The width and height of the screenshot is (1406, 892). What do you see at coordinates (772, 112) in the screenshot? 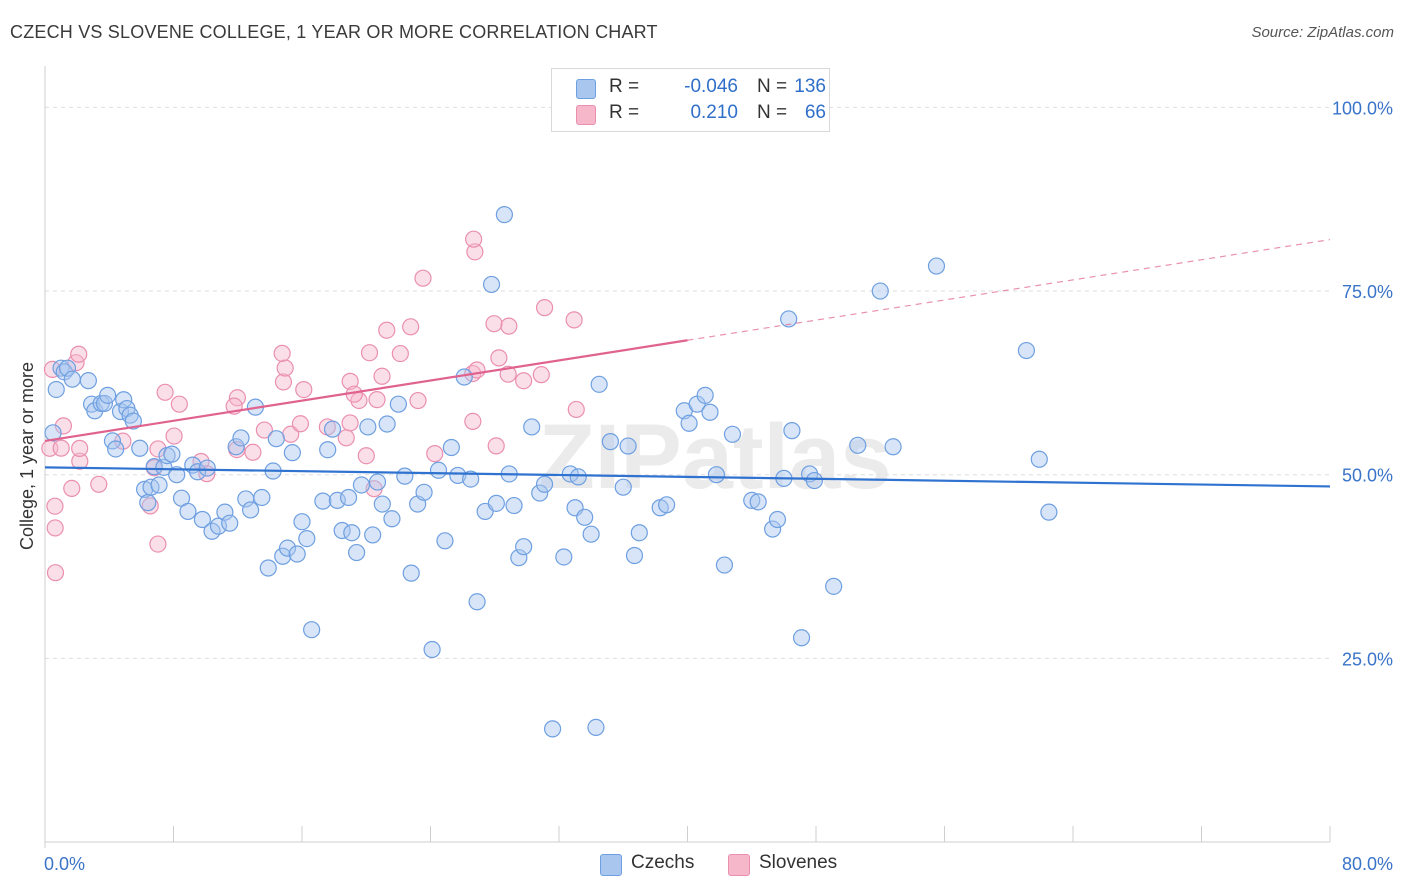
I see `n-label: N =` at bounding box center [772, 112].